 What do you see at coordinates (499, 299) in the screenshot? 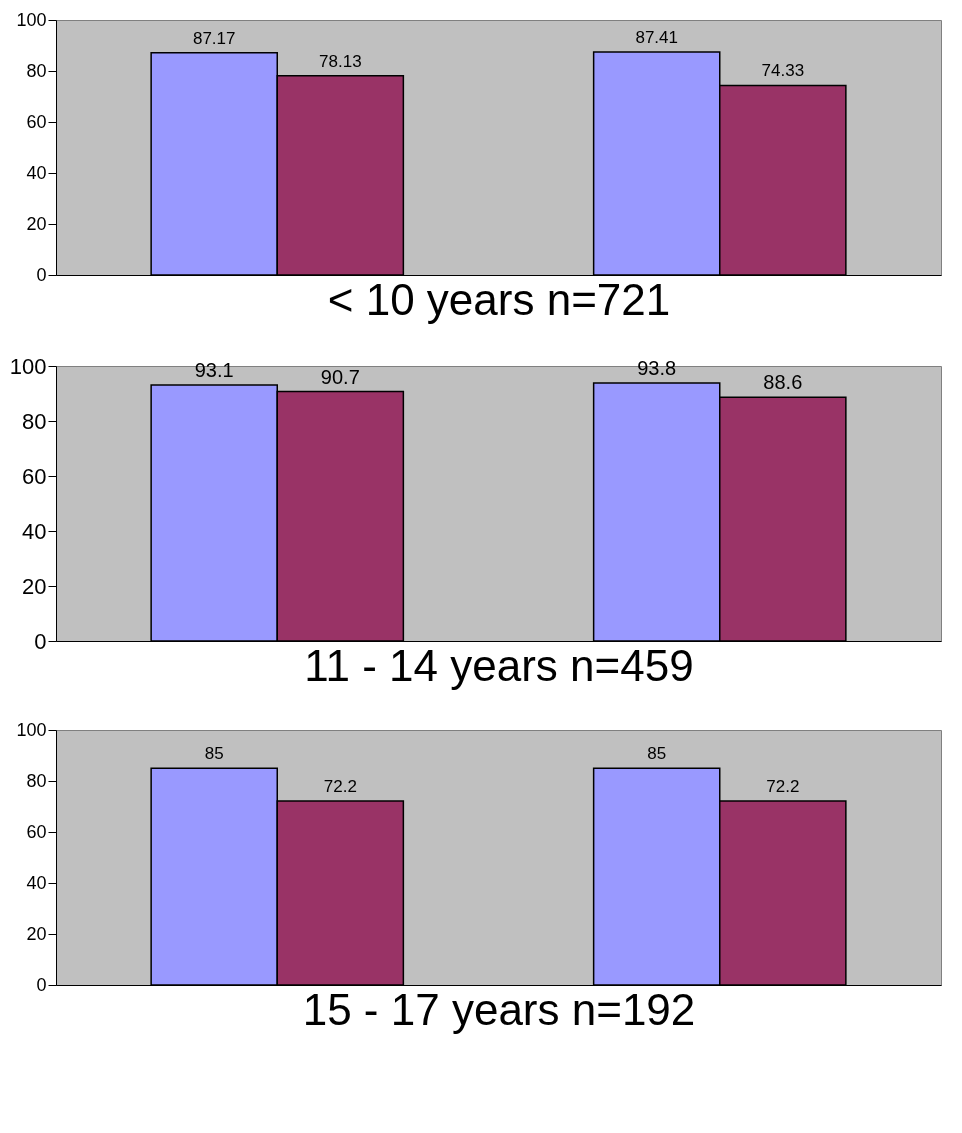
I see `x-axis-title: < 10 years n=721` at bounding box center [499, 299].